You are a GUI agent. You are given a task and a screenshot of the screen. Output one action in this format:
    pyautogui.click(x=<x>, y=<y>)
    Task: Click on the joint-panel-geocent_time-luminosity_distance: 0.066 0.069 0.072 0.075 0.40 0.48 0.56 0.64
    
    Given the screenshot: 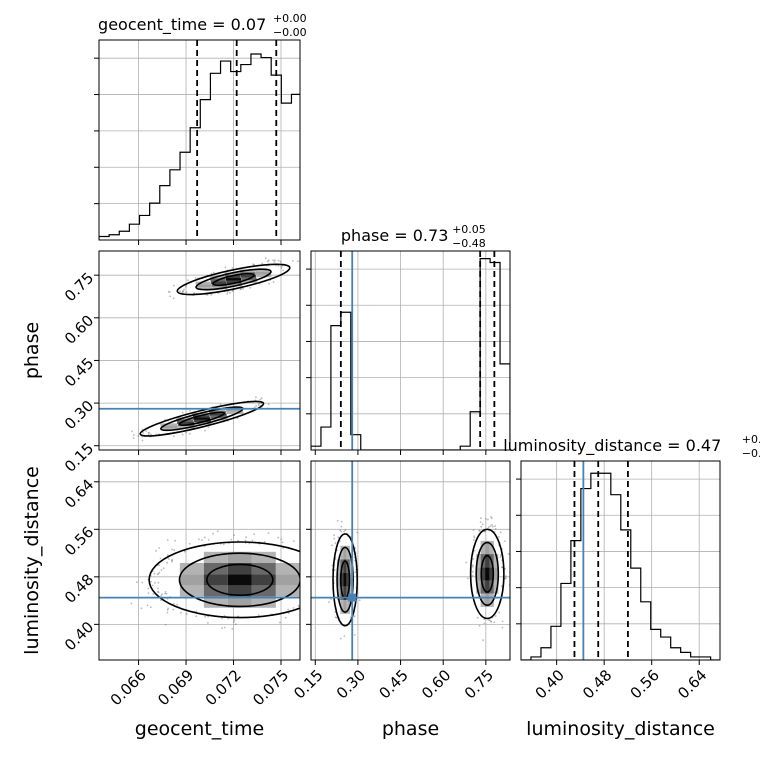 What is the action you would take?
    pyautogui.click(x=193, y=584)
    